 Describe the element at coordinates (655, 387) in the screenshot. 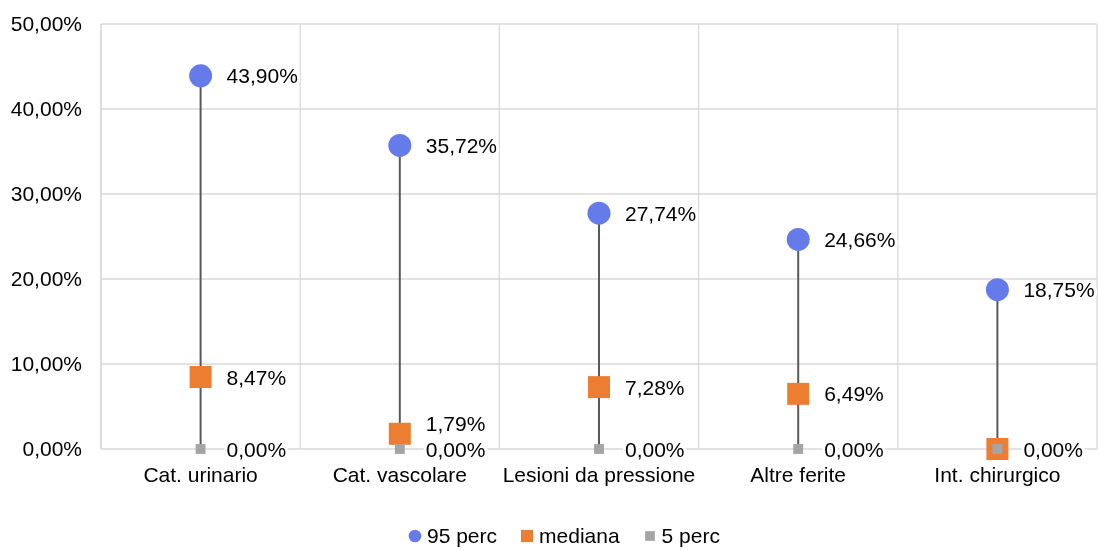

I see `data-label: 7,28%` at that location.